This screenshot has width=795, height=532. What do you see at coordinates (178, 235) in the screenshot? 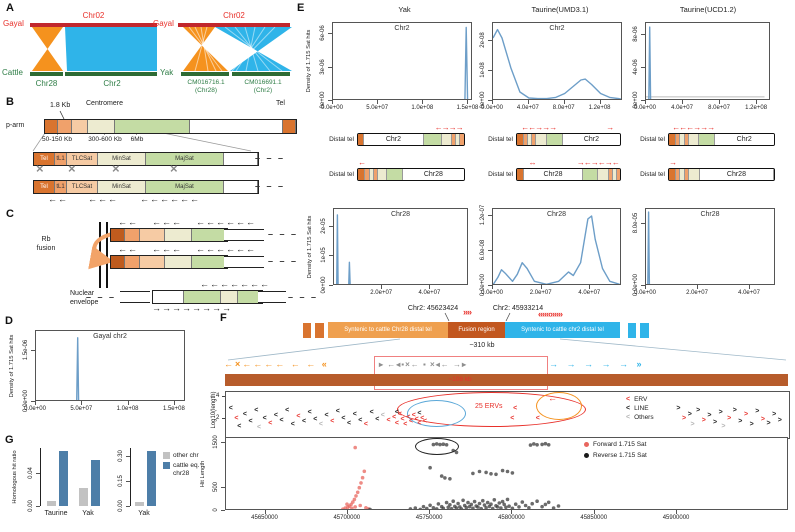
I see `segment-tan` at bounding box center [178, 235].